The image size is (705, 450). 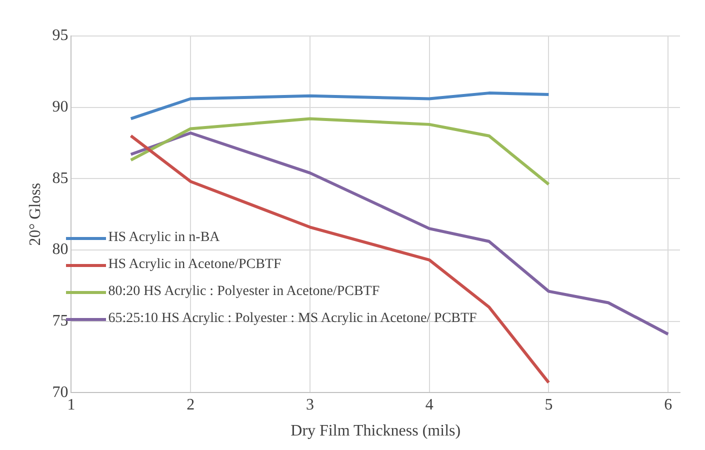 What do you see at coordinates (375, 431) in the screenshot?
I see `x-axis-title: Dry Film Thickness (mils)` at bounding box center [375, 431].